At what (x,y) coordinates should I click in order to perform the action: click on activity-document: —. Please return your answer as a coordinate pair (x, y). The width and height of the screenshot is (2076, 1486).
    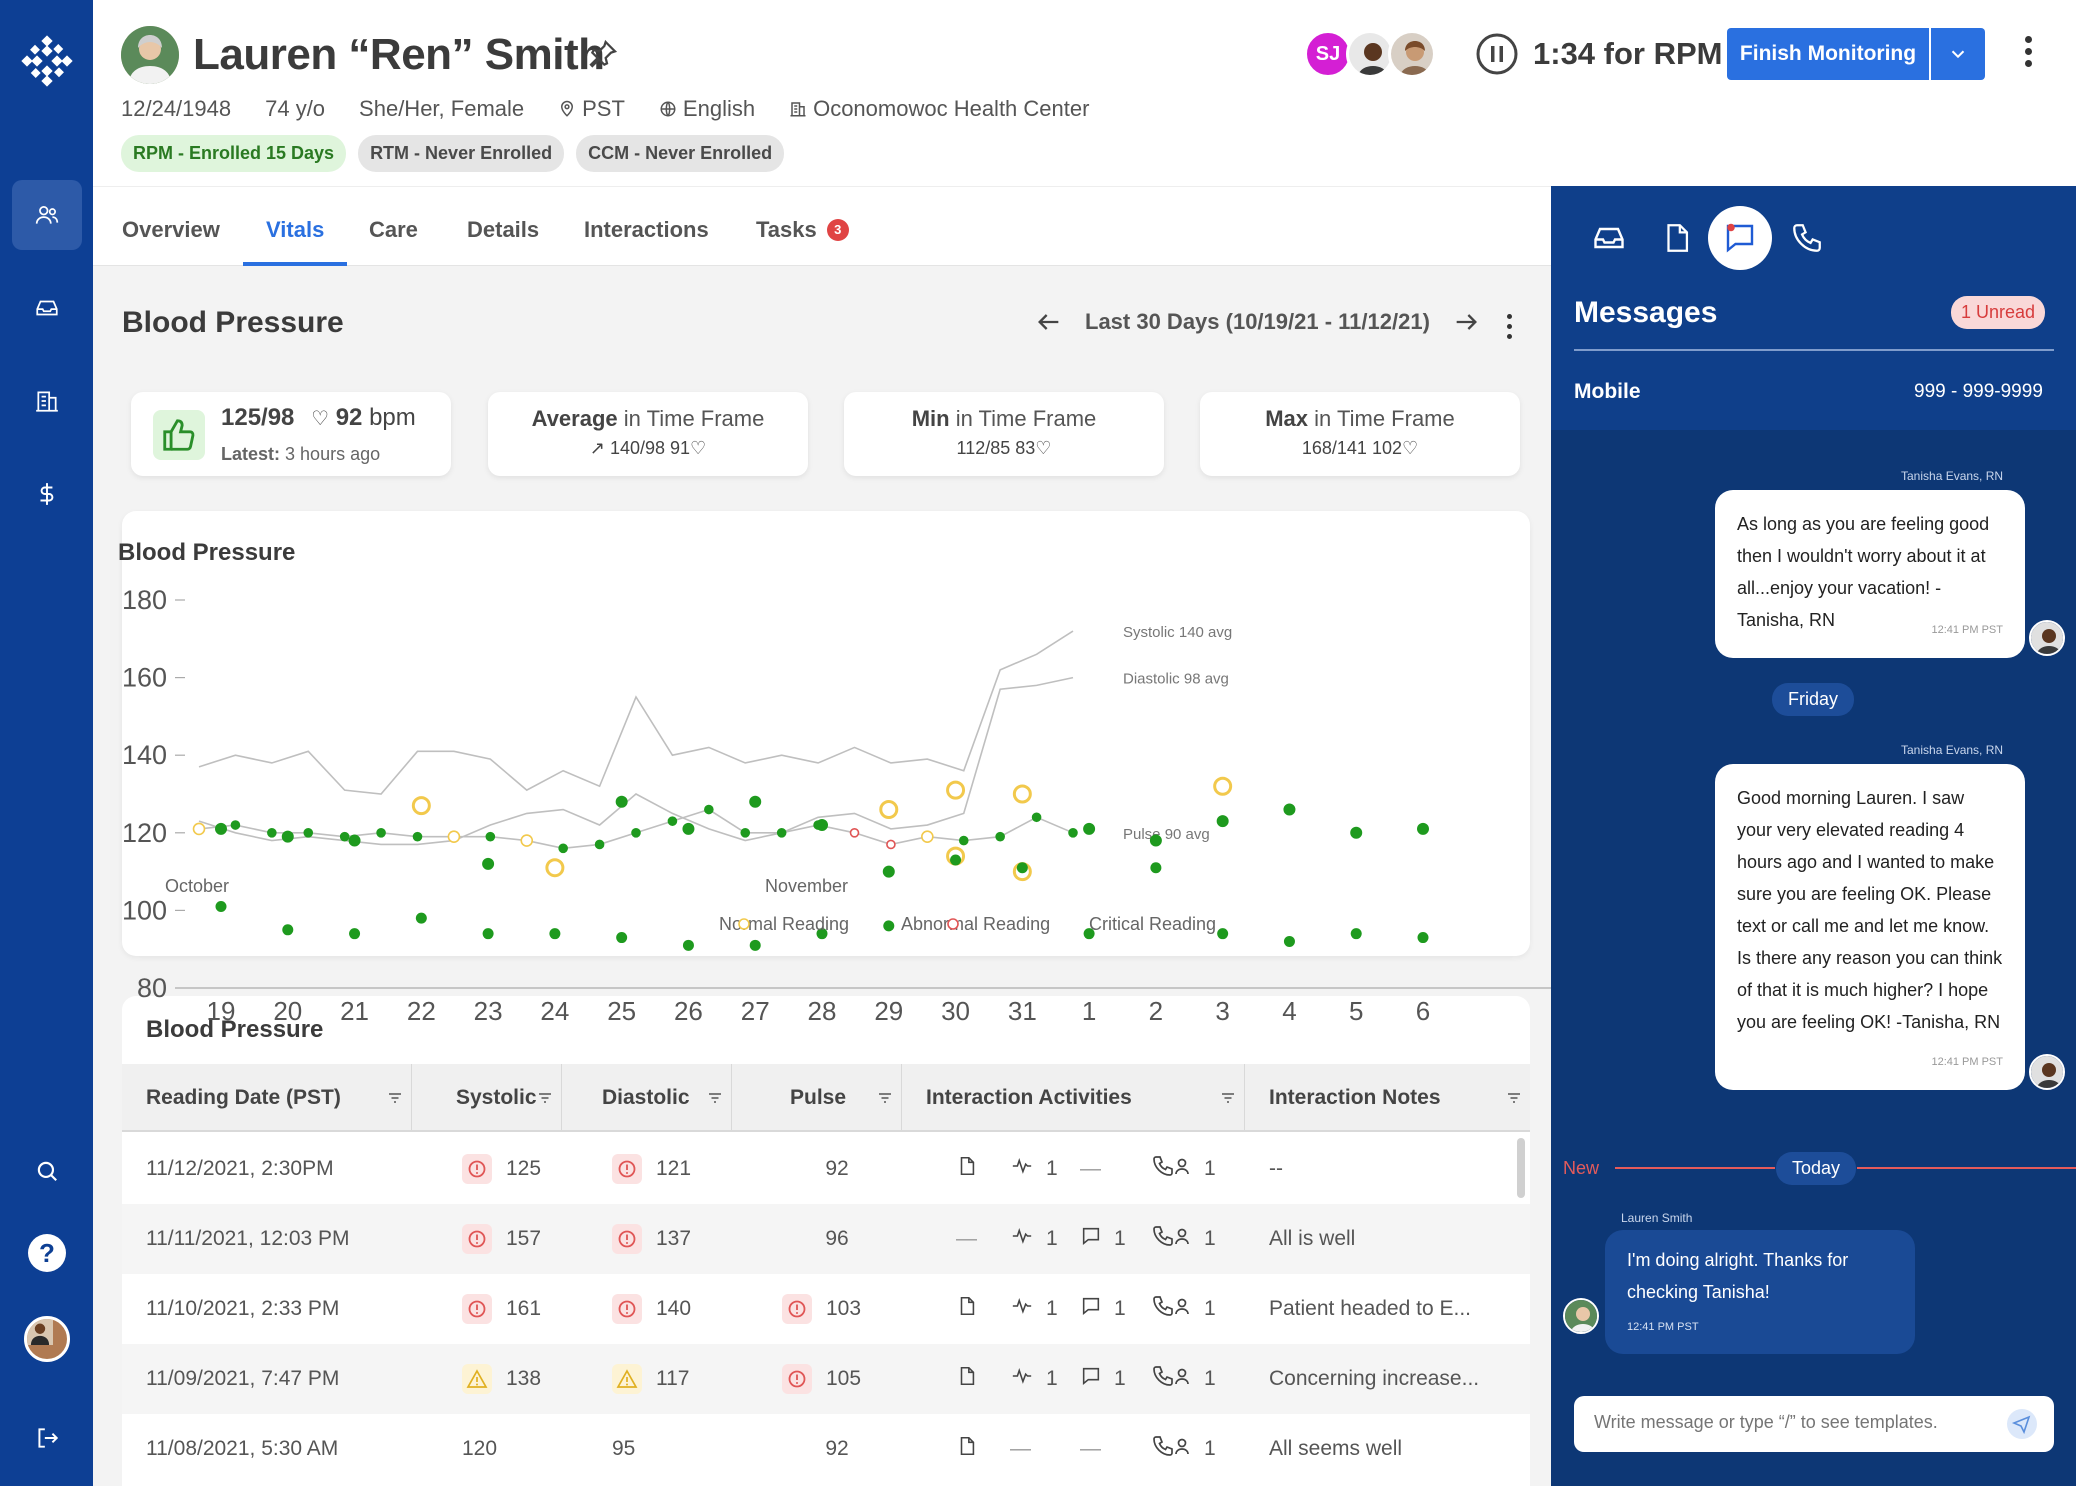
    Looking at the image, I should click on (966, 1239).